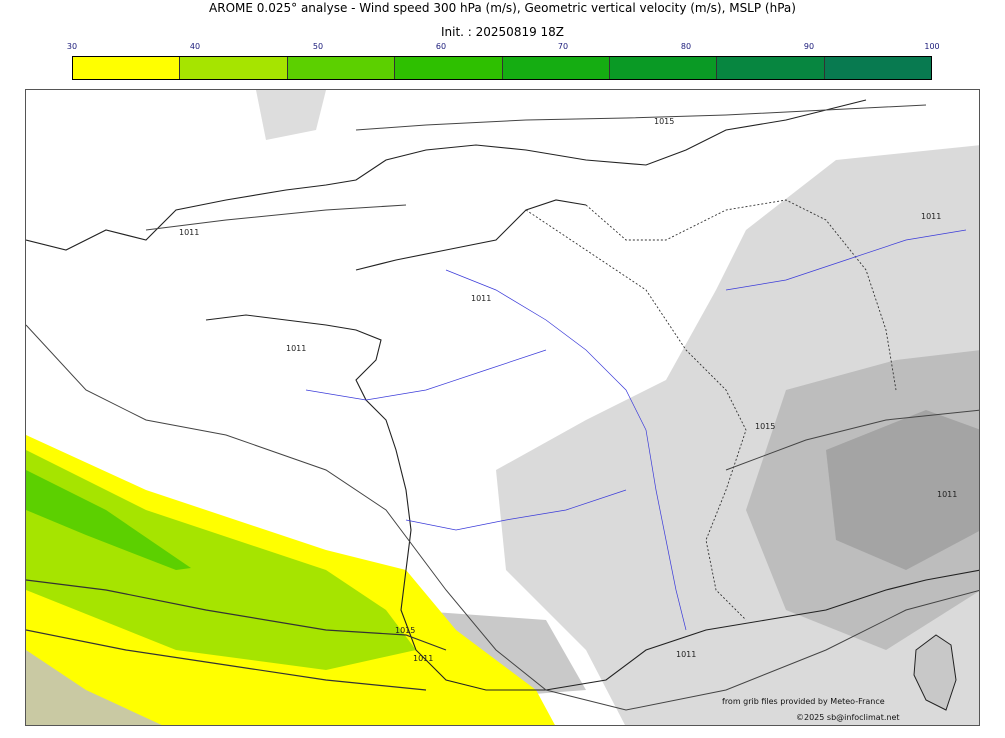 The width and height of the screenshot is (1005, 738). Describe the element at coordinates (686, 46) in the screenshot. I see `colorbar-tick: 80` at that location.